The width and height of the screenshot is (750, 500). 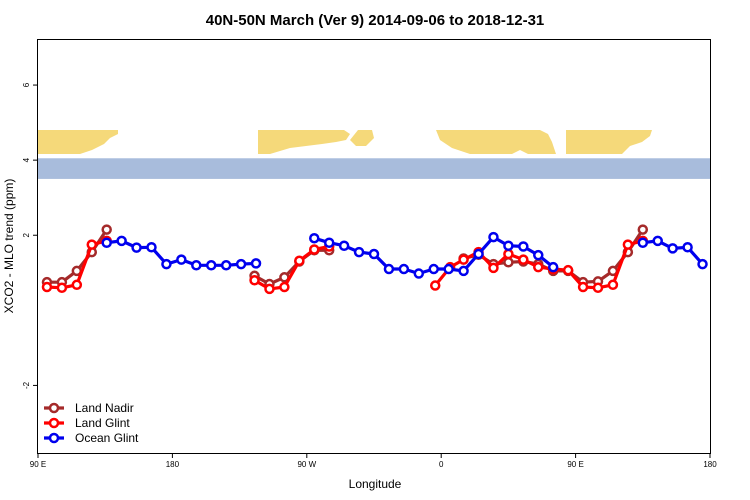 What do you see at coordinates (26, 234) in the screenshot?
I see `y-tick-label: 2` at bounding box center [26, 234].